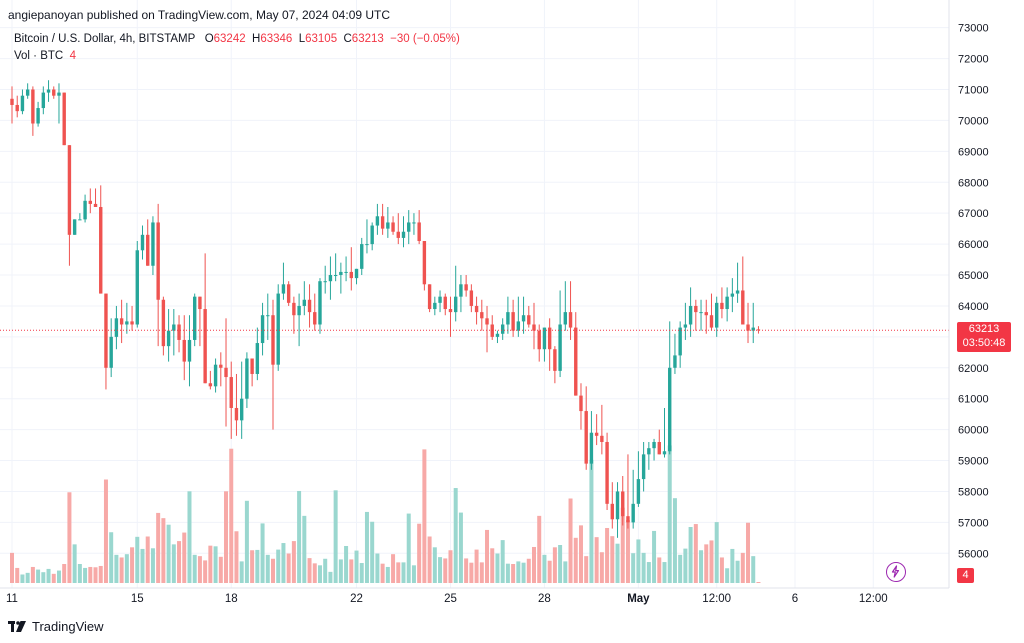 Image resolution: width=1024 pixels, height=643 pixels. Describe the element at coordinates (231, 599) in the screenshot. I see `time-tick-label: 18` at that location.